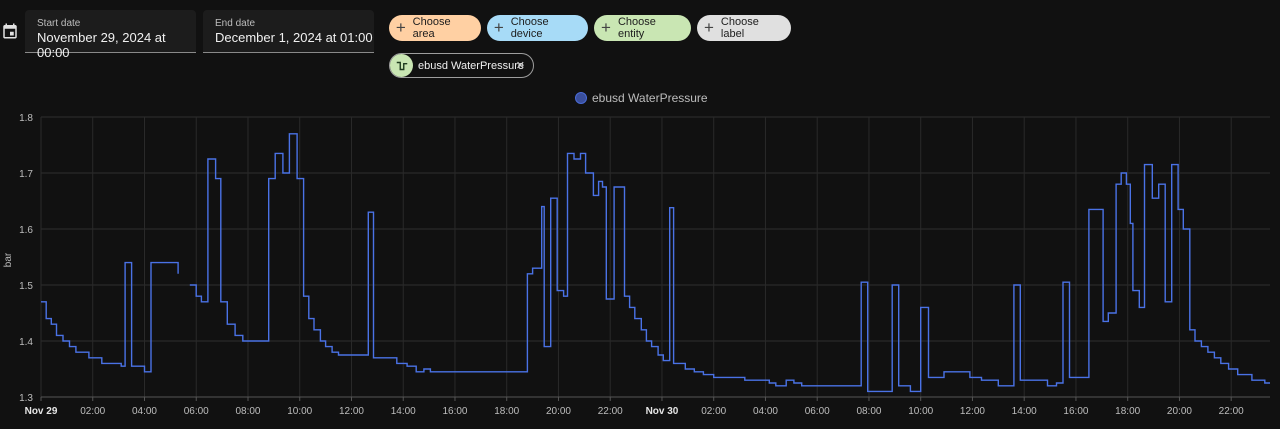 The image size is (1280, 429). Describe the element at coordinates (26, 230) in the screenshot. I see `y-tick-label: 1.6` at that location.